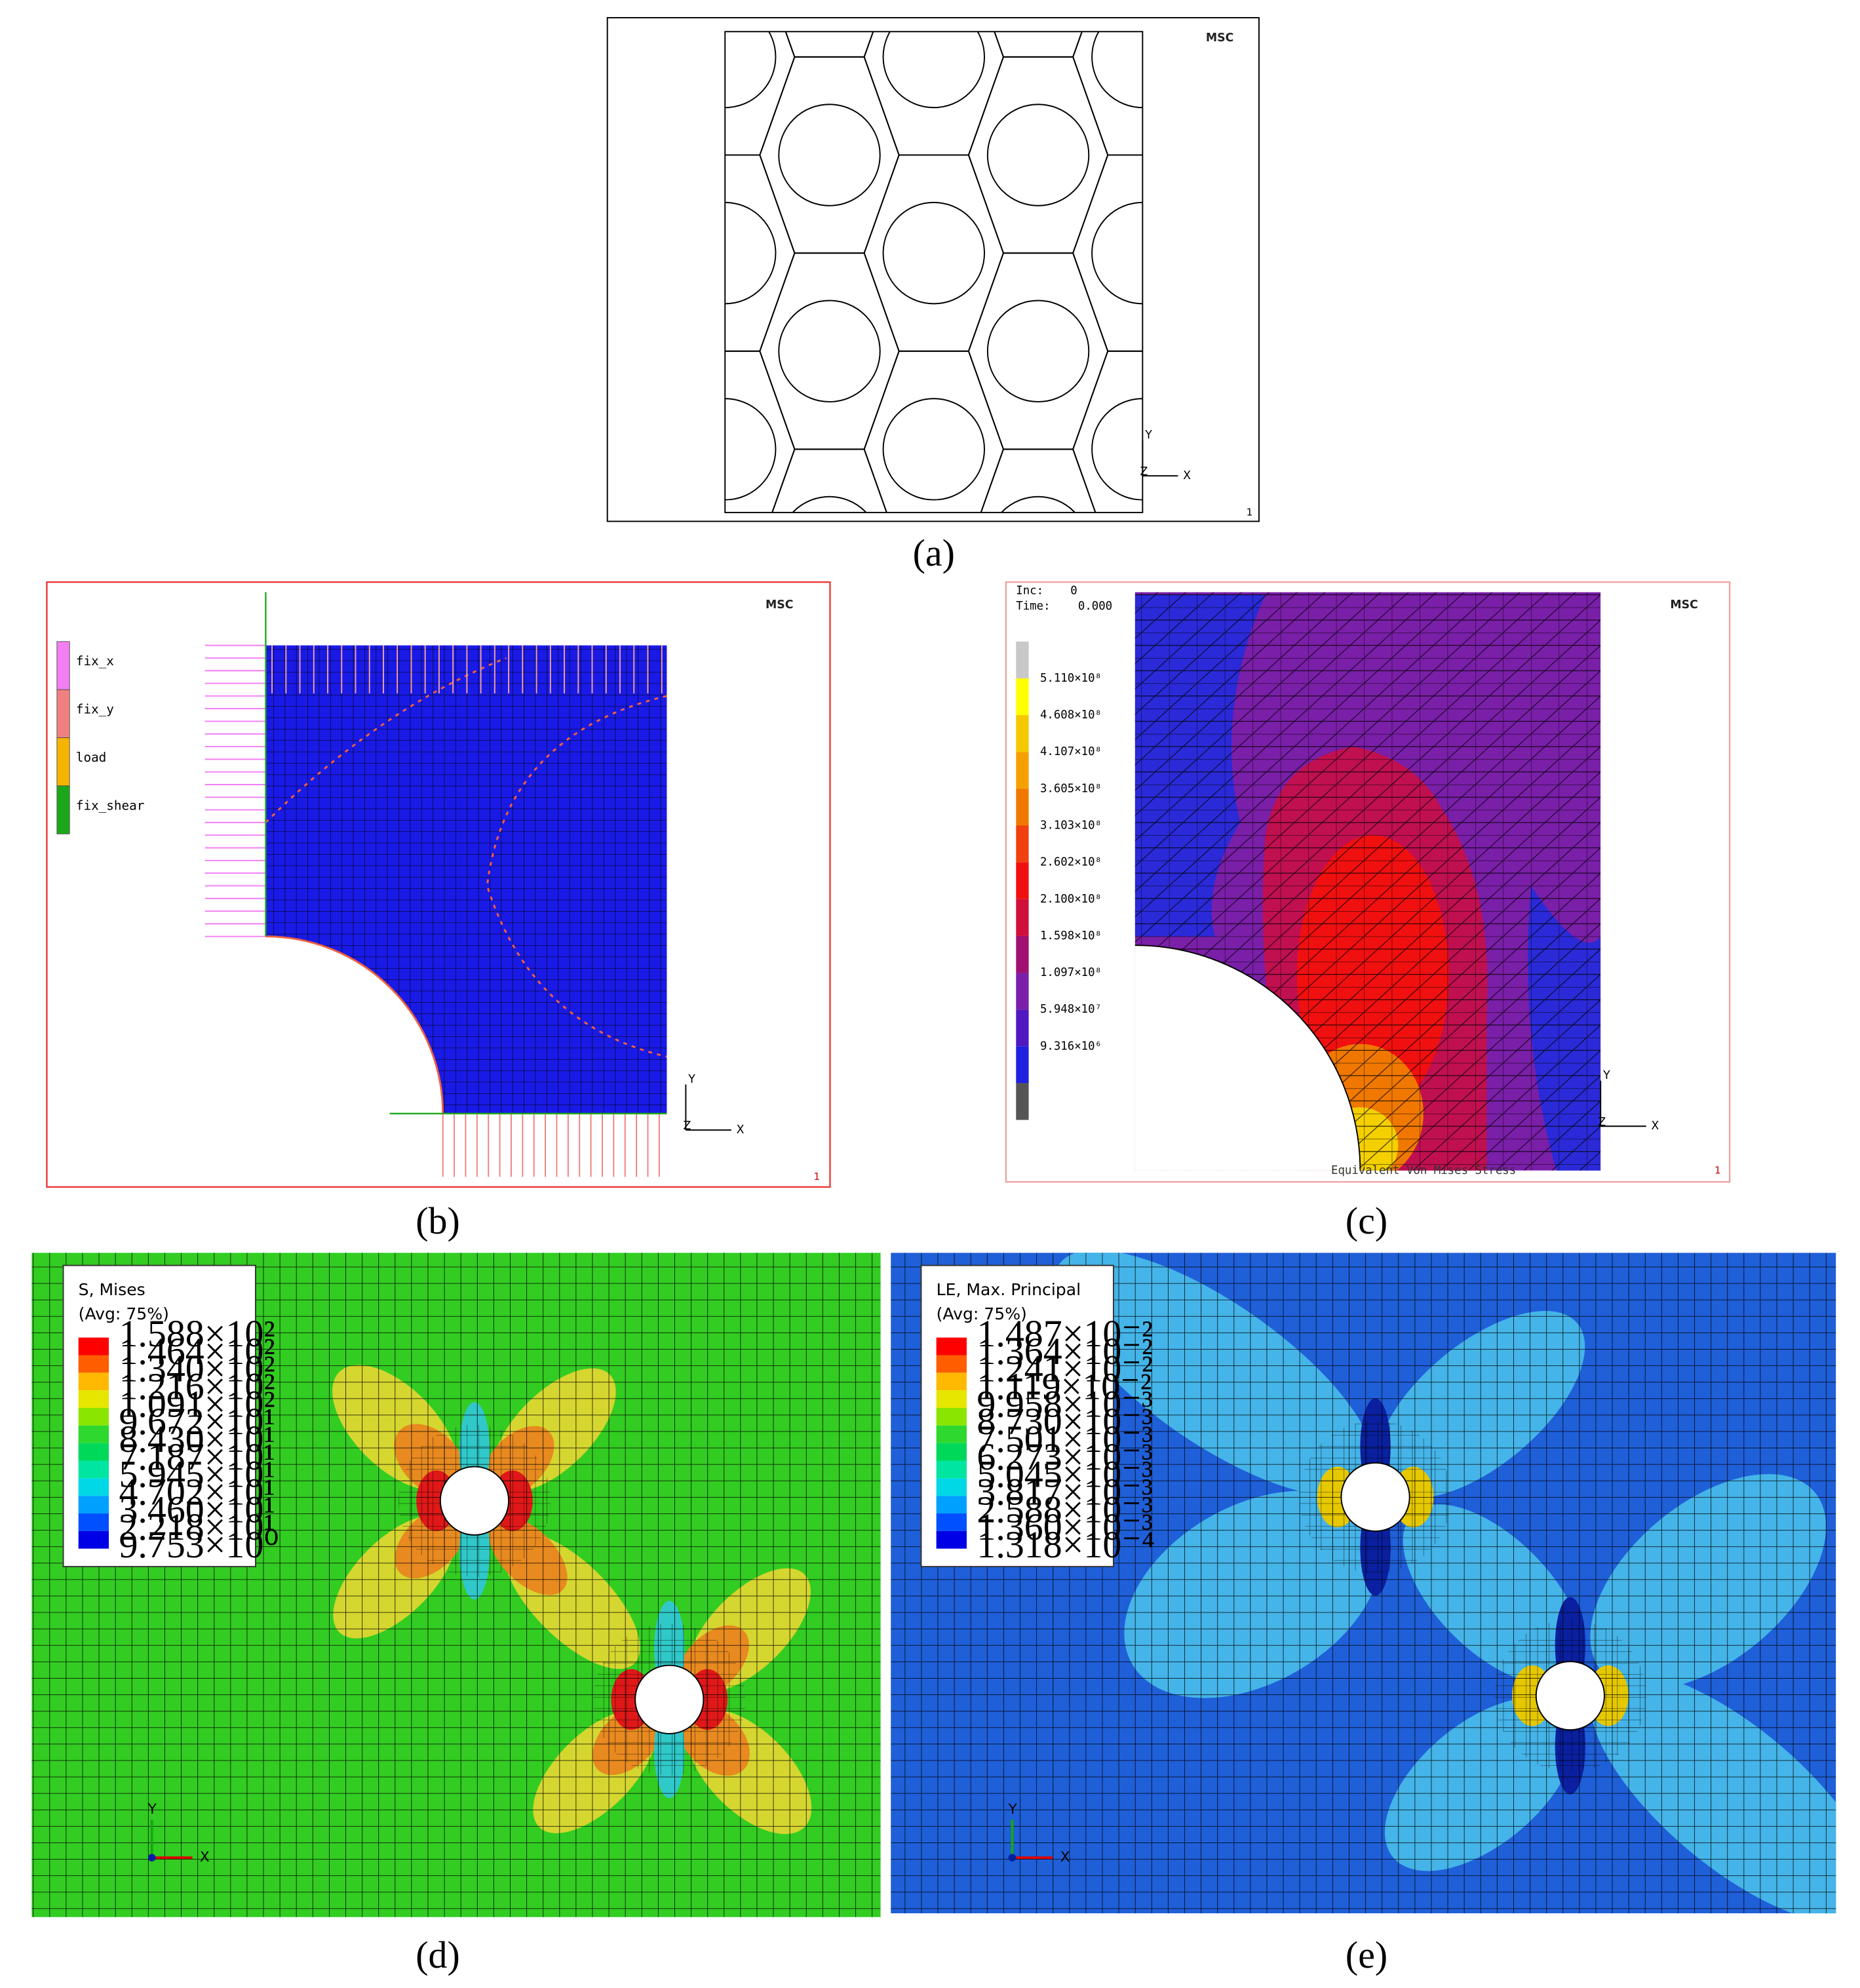 This screenshot has height=1988, width=1860. What do you see at coordinates (1366, 1220) in the screenshot?
I see `label: (c)` at bounding box center [1366, 1220].